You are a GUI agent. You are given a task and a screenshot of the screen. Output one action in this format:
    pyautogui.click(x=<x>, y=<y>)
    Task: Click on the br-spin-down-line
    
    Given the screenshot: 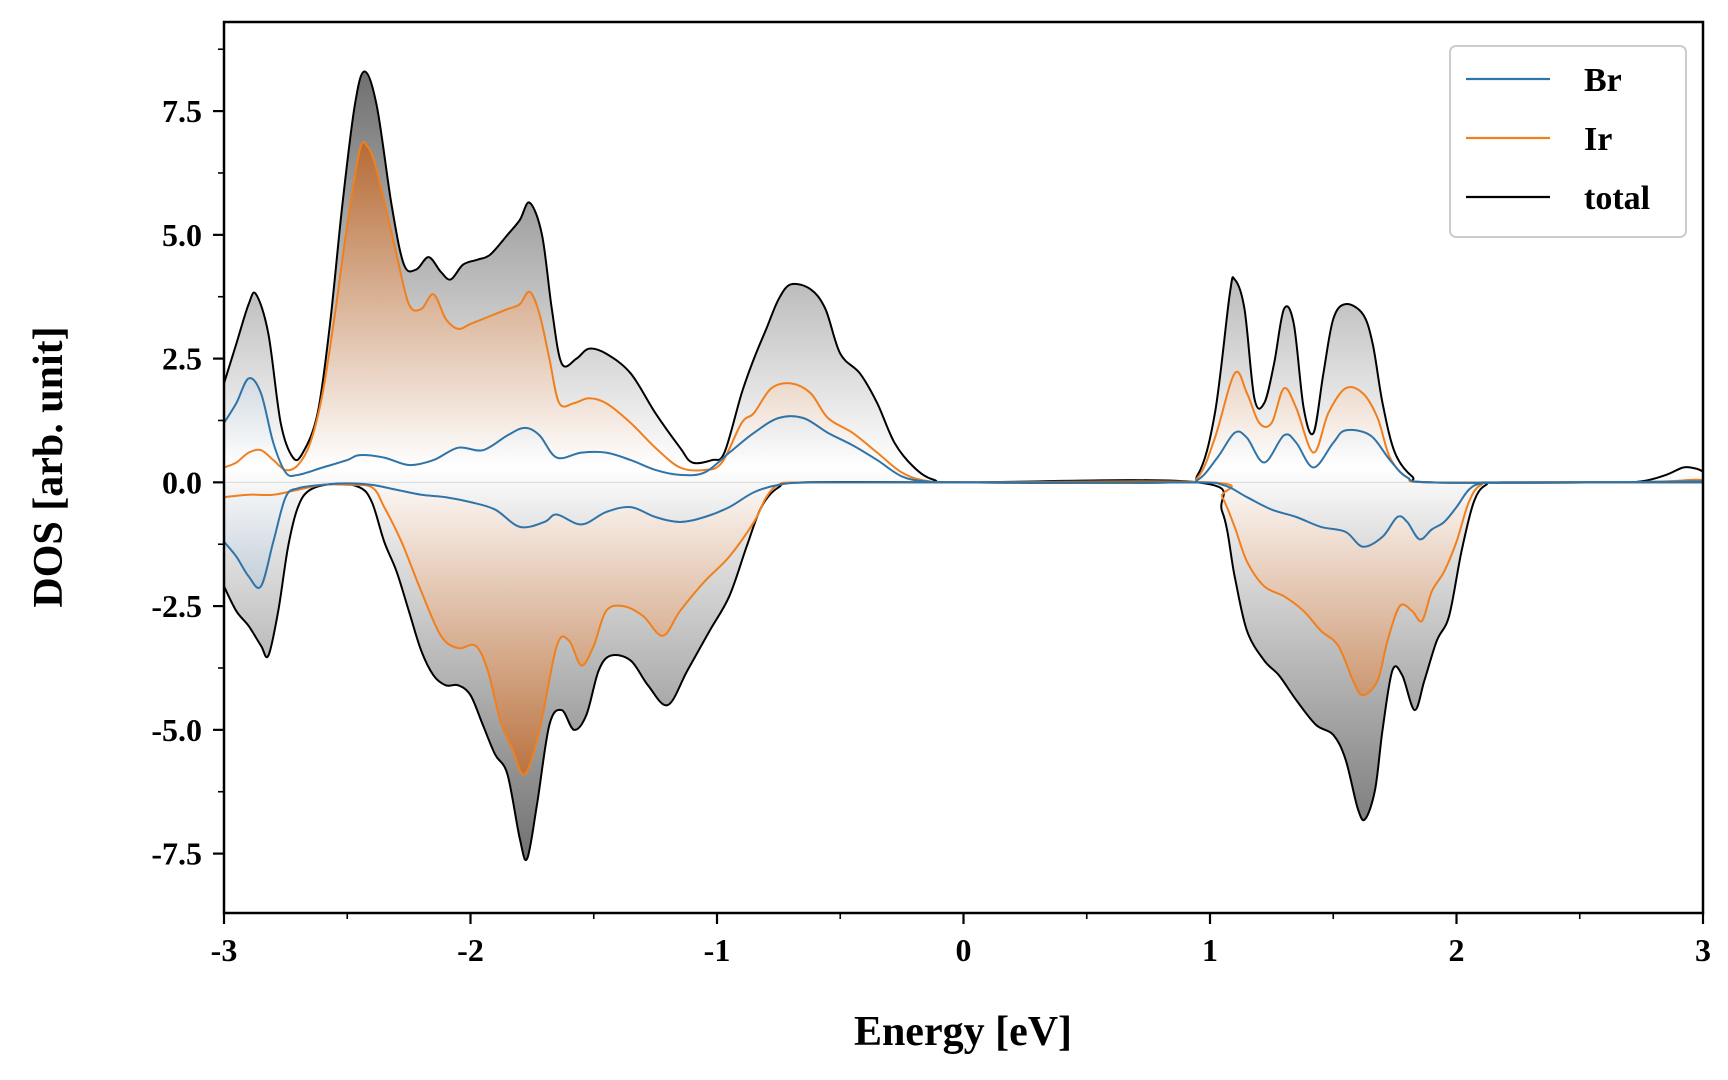 What is the action you would take?
    pyautogui.click(x=963, y=535)
    